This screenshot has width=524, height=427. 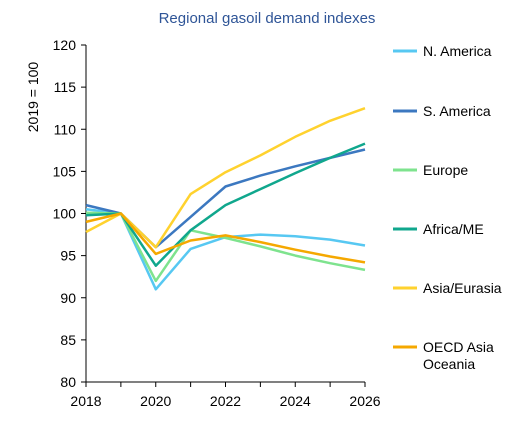 What do you see at coordinates (267, 18) in the screenshot?
I see `chart-title: Regional gasoil demand indexes` at bounding box center [267, 18].